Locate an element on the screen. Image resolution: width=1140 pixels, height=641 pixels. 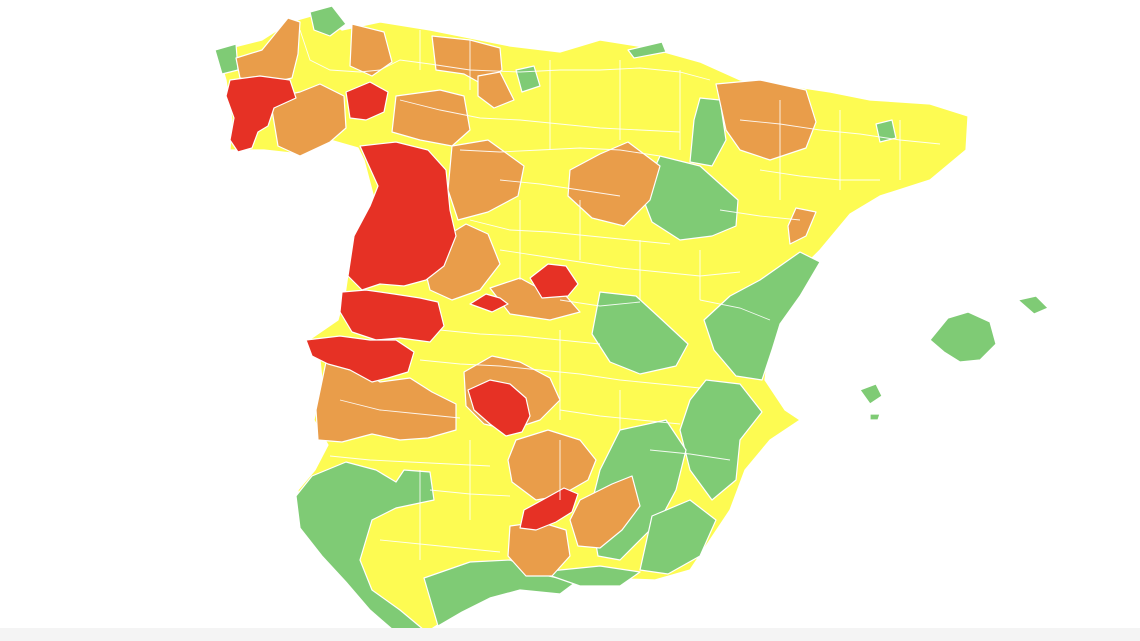
region-badajoz-red is located at coordinates (360, 359).